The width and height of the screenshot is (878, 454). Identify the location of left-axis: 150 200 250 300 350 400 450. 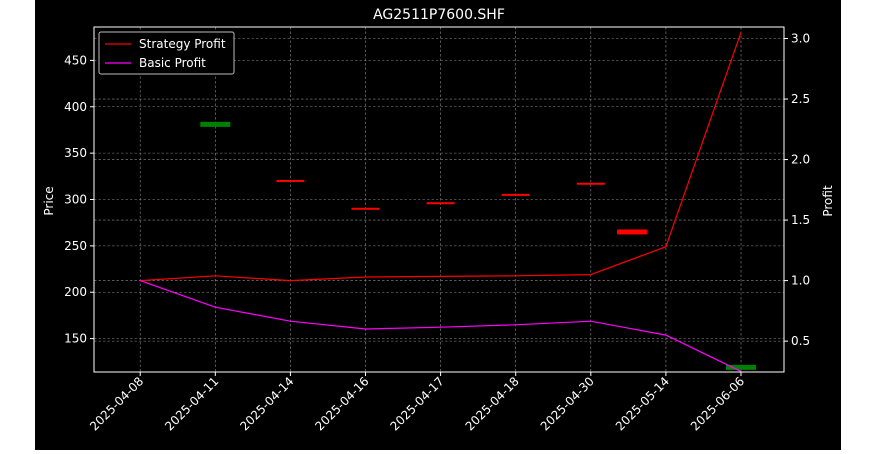
(79, 199).